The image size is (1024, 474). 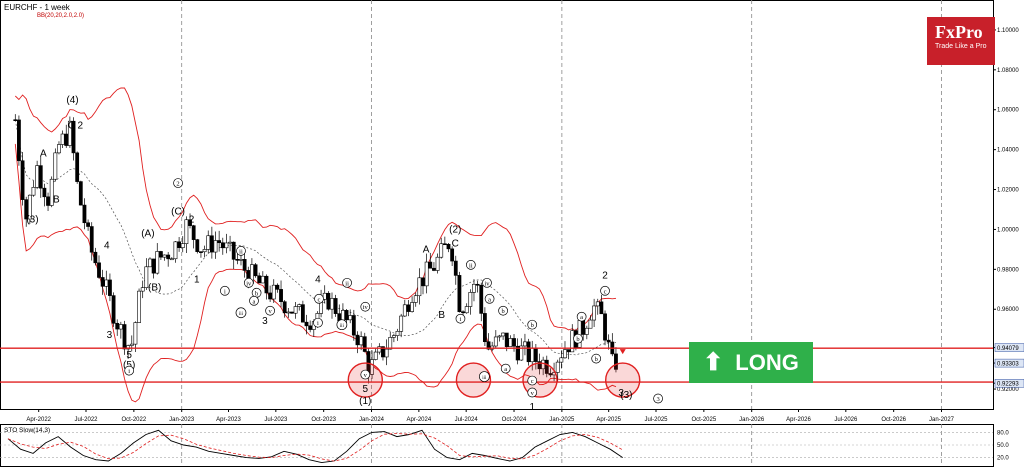 What do you see at coordinates (71, 126) in the screenshot?
I see `wave-label: C` at bounding box center [71, 126].